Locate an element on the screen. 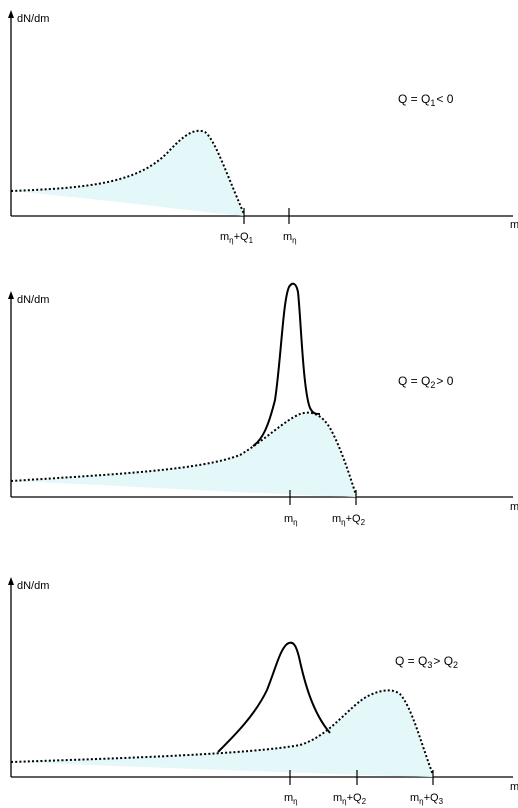 The image size is (518, 808). condition-label: Q = Q1< 0 is located at coordinates (426, 100).